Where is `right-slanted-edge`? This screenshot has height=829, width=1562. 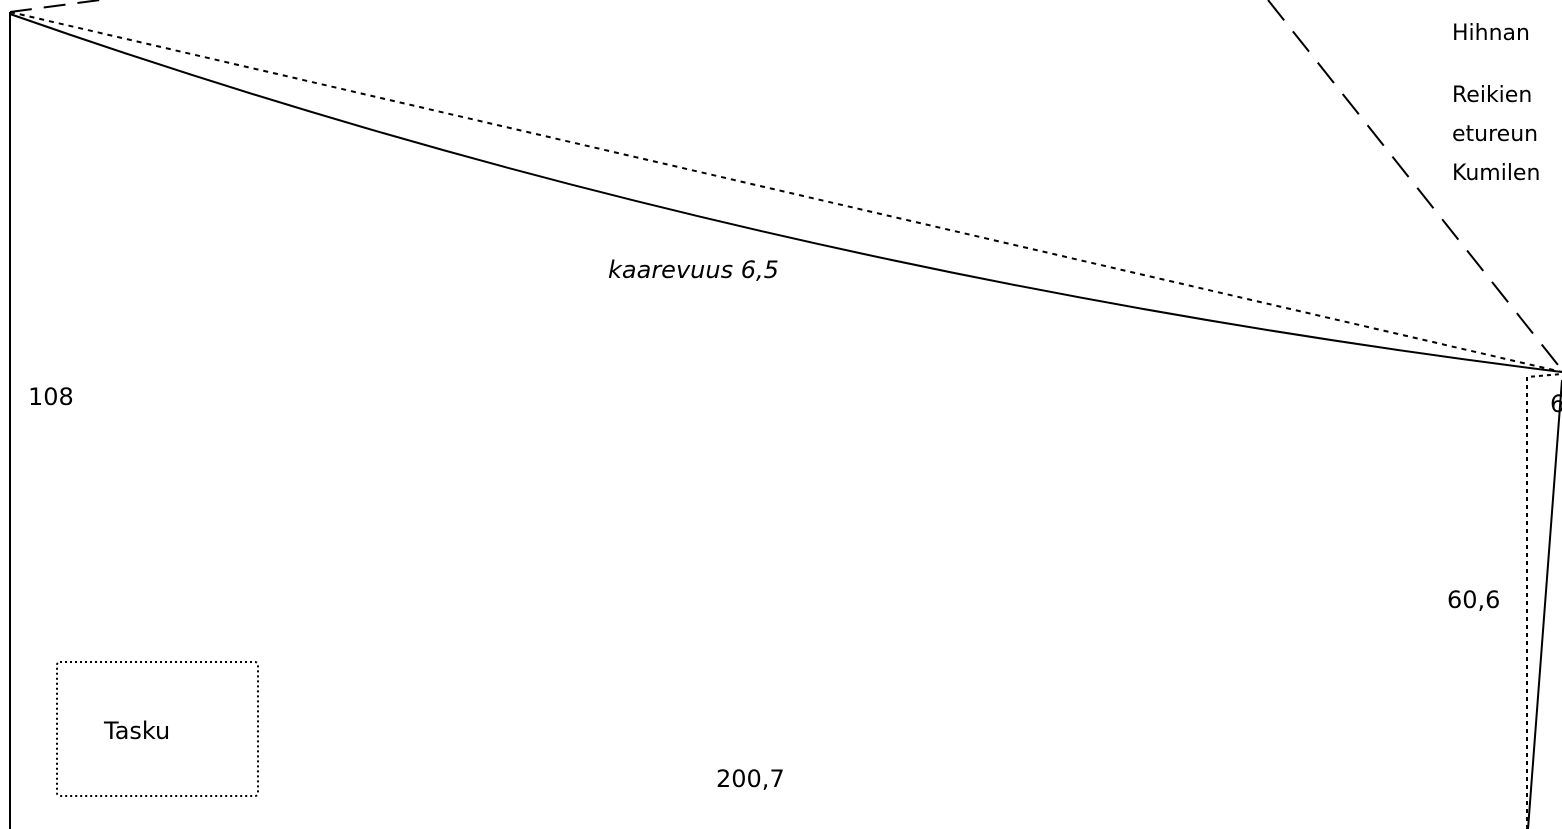 right-slanted-edge is located at coordinates (1544, 604).